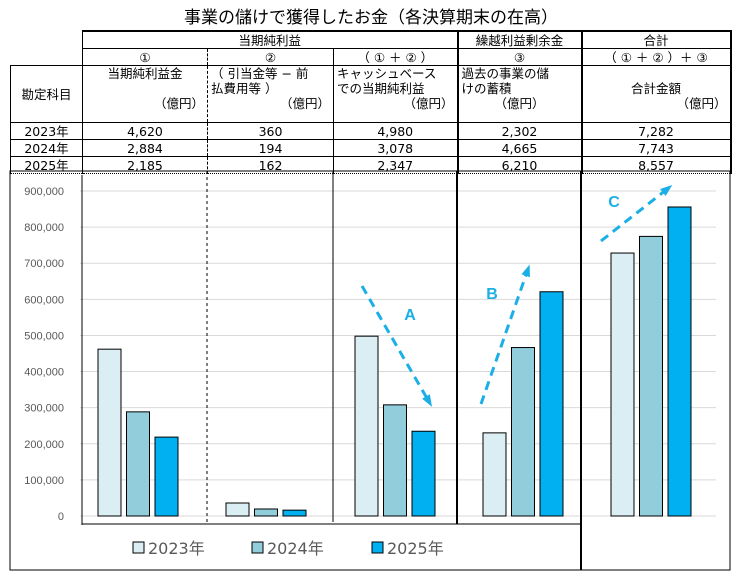 This screenshot has height=581, width=742. What do you see at coordinates (270, 57) in the screenshot?
I see `sub-header-2: ②` at bounding box center [270, 57].